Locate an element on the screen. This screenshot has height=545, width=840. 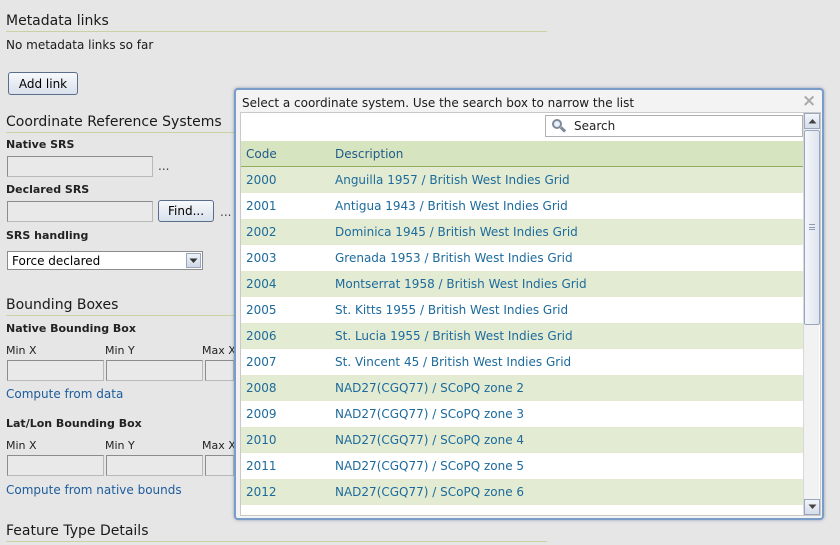
native-min-x-field is located at coordinates (55, 370).